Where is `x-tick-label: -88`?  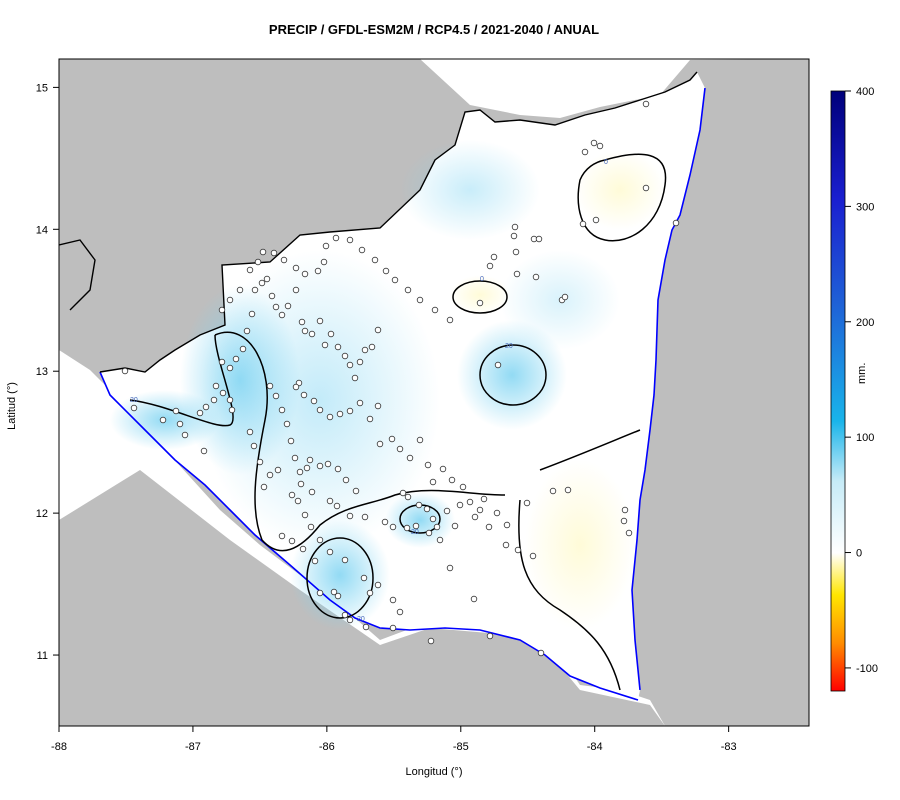
x-tick-label: -88 is located at coordinates (59, 747).